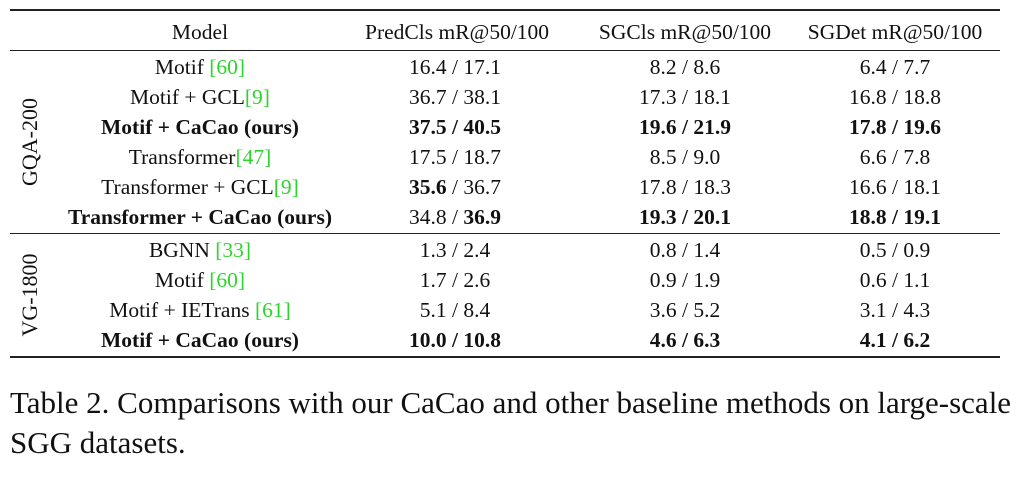  Describe the element at coordinates (917, 250) in the screenshot. I see `mr100-value: 0.9` at that location.